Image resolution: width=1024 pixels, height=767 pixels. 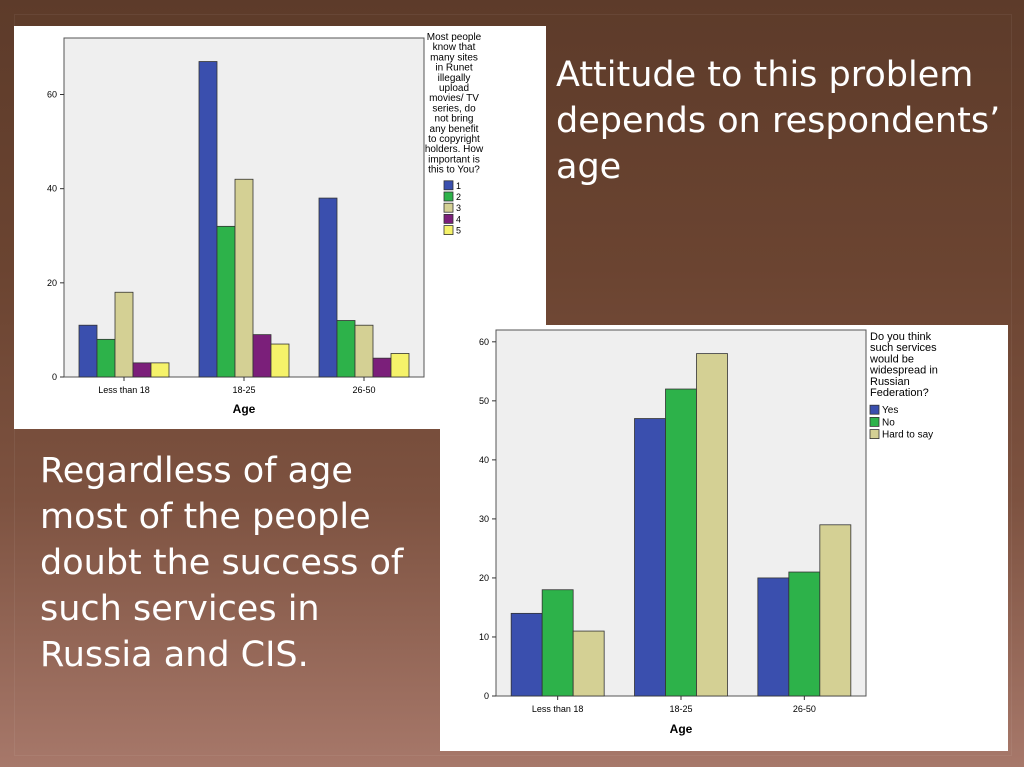 I want to click on legend-title-line: not bring, so click(x=454, y=119).